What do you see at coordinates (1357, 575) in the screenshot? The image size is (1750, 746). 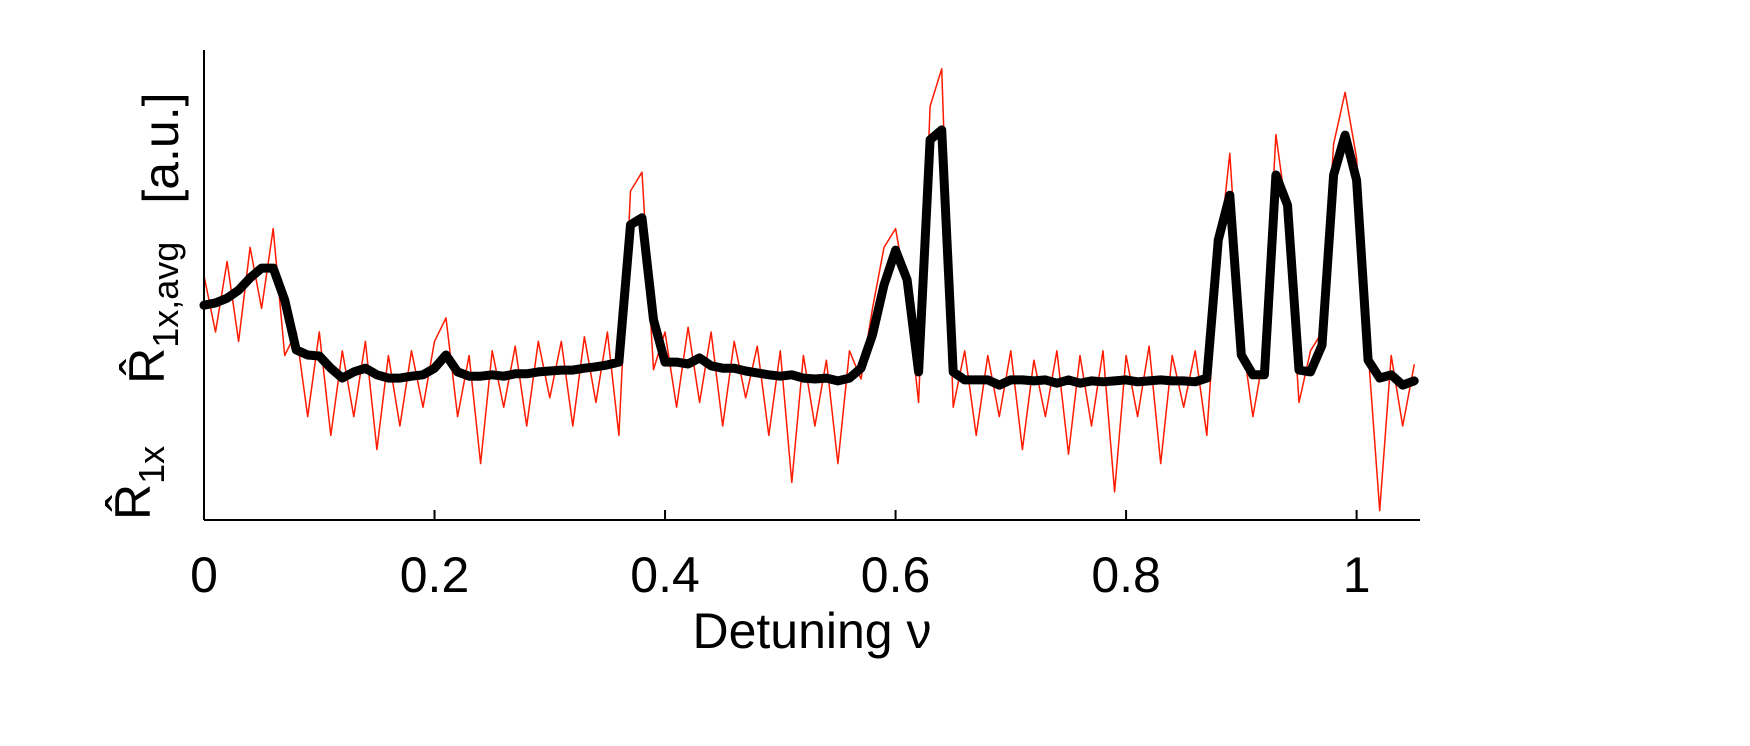 I see `x-tick-label: 1` at bounding box center [1357, 575].